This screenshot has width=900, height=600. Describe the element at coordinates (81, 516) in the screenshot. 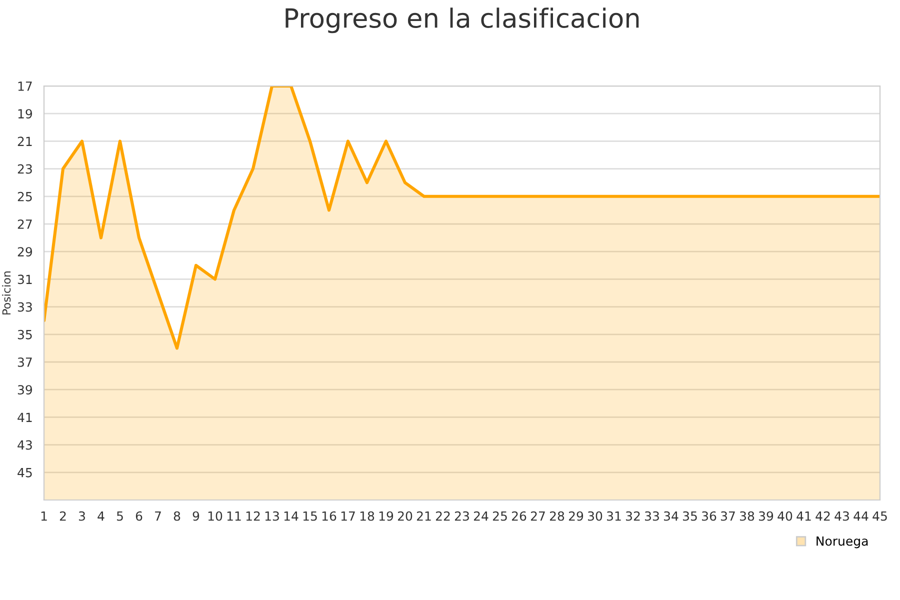

I see `x-tick-label: 3` at that location.